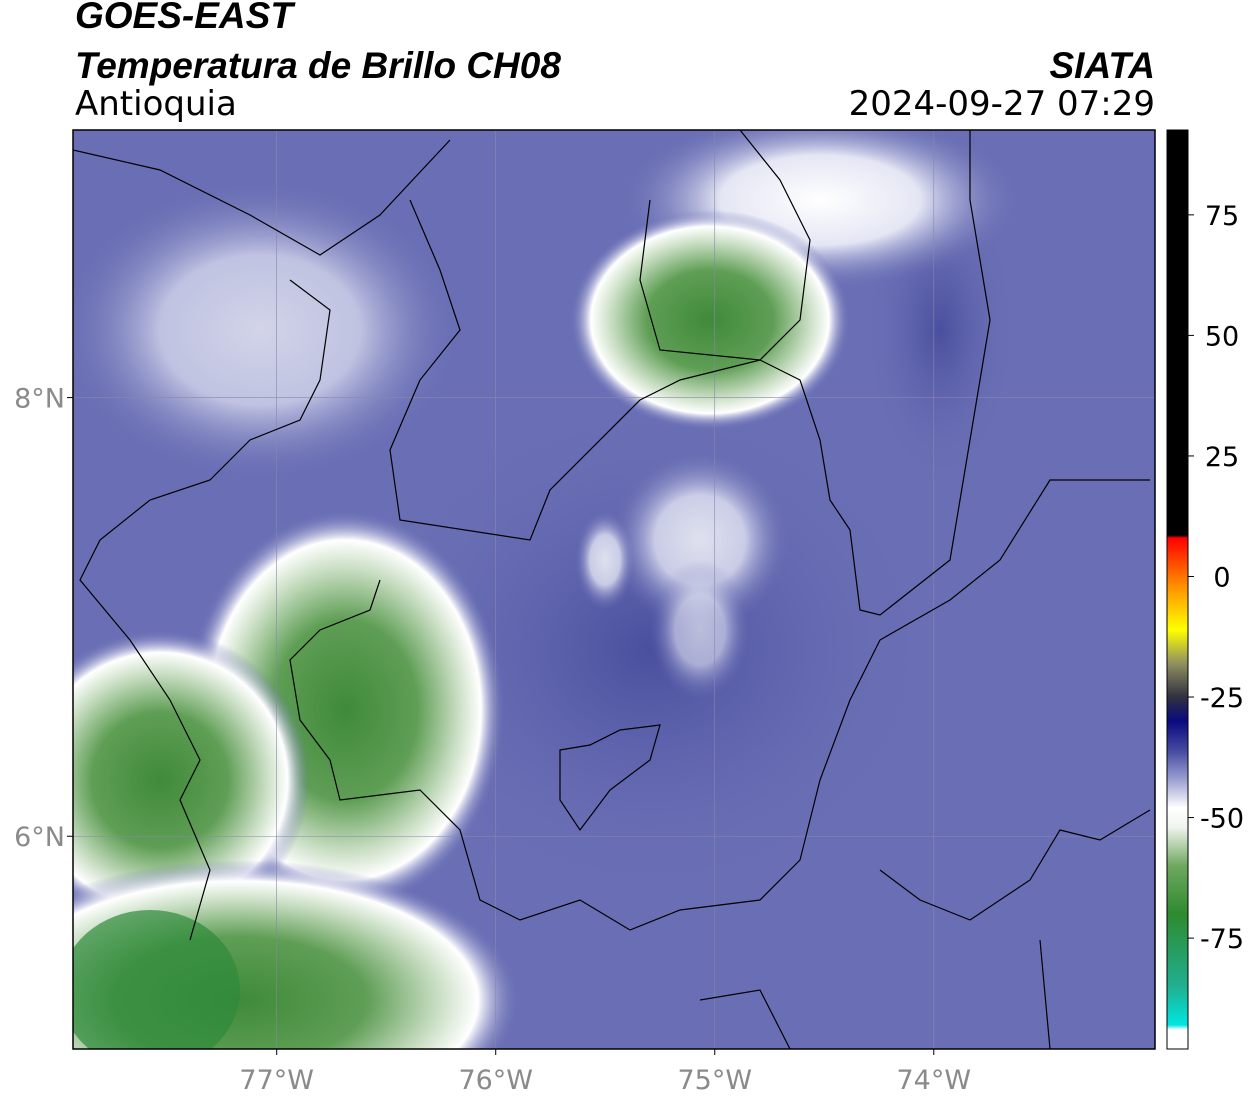  I want to click on datetime: 2024-09-27 07:29, so click(1002, 104).